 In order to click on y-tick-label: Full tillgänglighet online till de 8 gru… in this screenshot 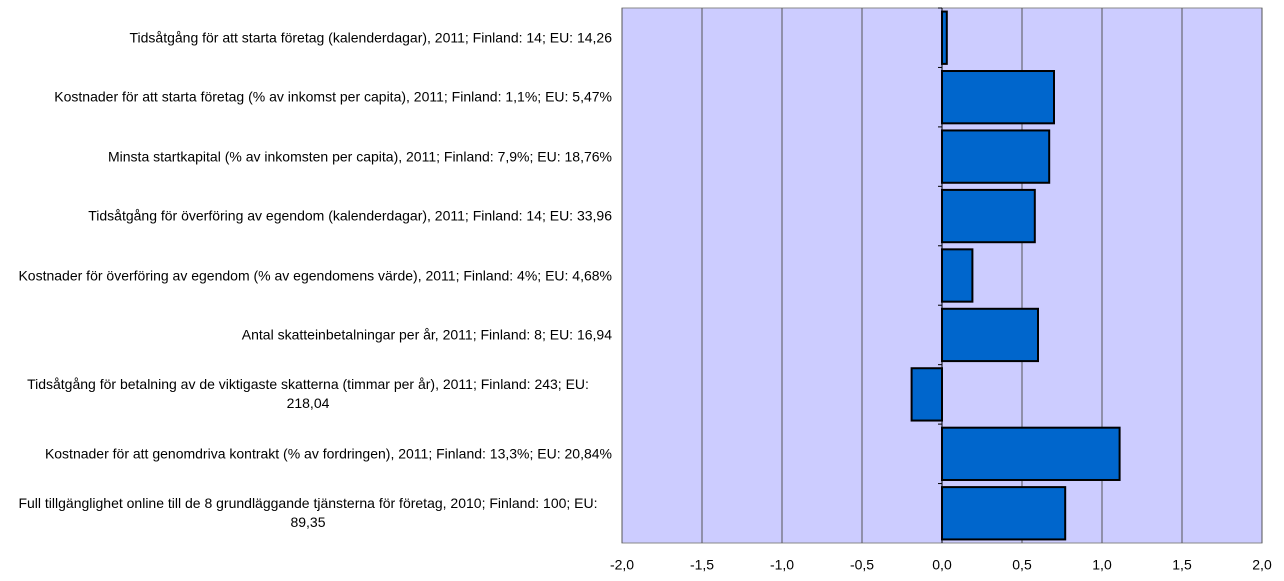, I will do `click(306, 513)`.